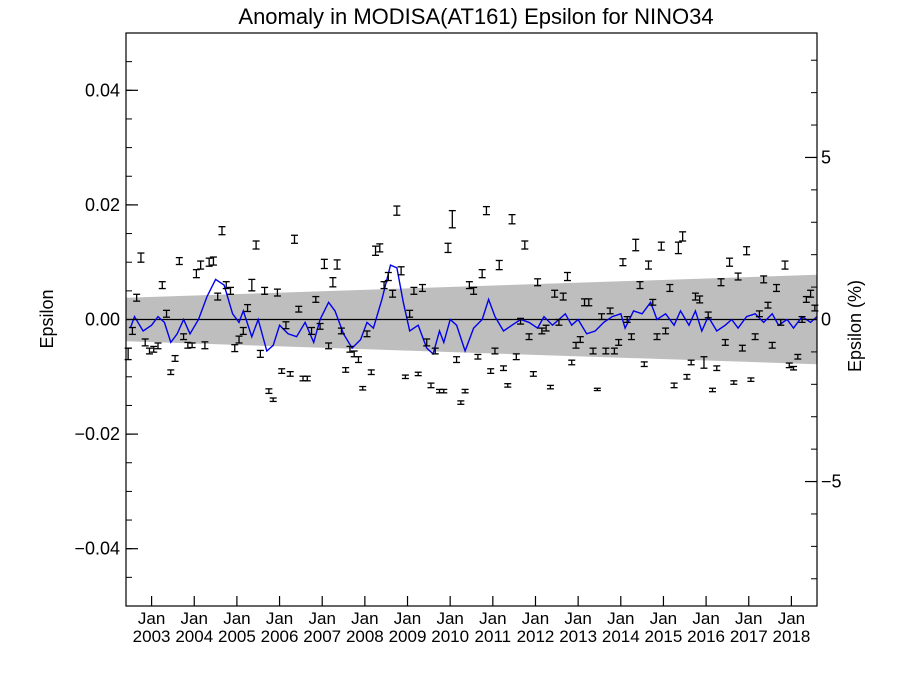  What do you see at coordinates (855, 326) in the screenshot?
I see `y-axis-label-right: Epsilon (%)` at bounding box center [855, 326].